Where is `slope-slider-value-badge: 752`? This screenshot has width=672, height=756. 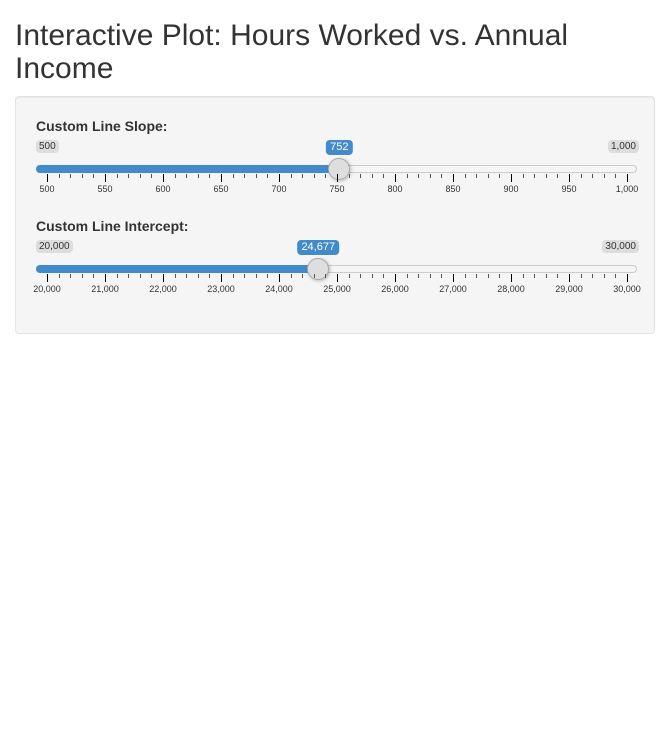
slope-slider-value-badge: 752 is located at coordinates (339, 147).